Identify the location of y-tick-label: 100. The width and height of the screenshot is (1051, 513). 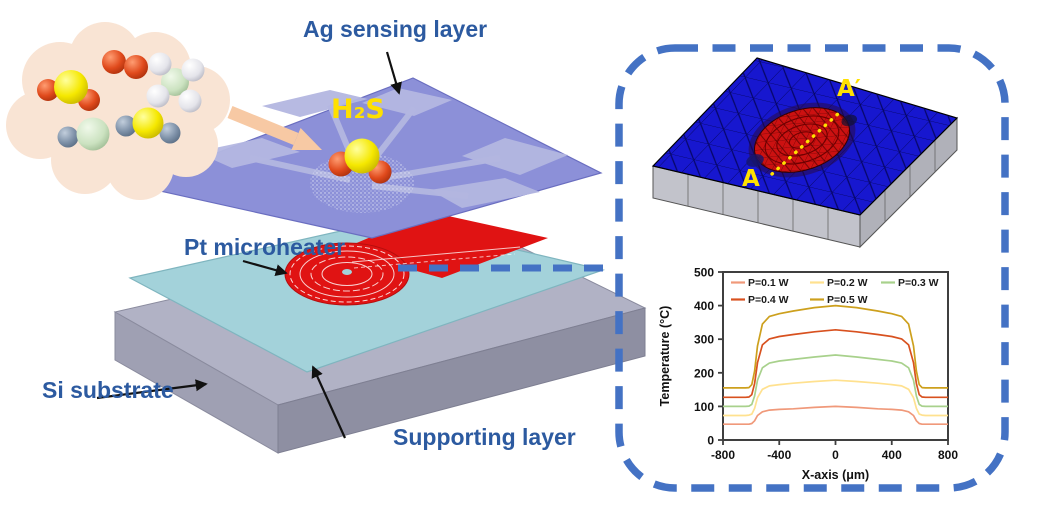
(704, 407).